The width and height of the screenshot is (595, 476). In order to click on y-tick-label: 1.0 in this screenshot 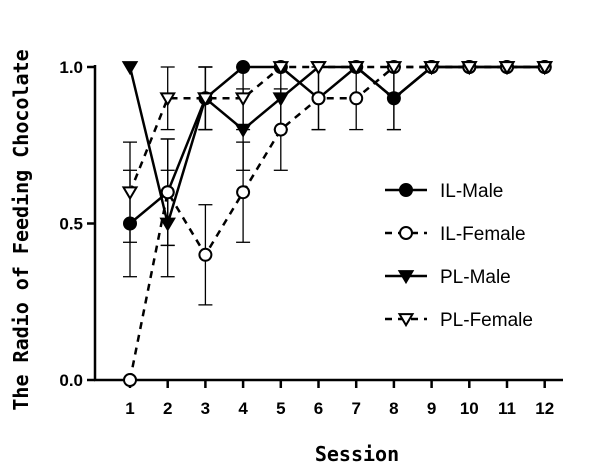, I will do `click(71, 67)`.